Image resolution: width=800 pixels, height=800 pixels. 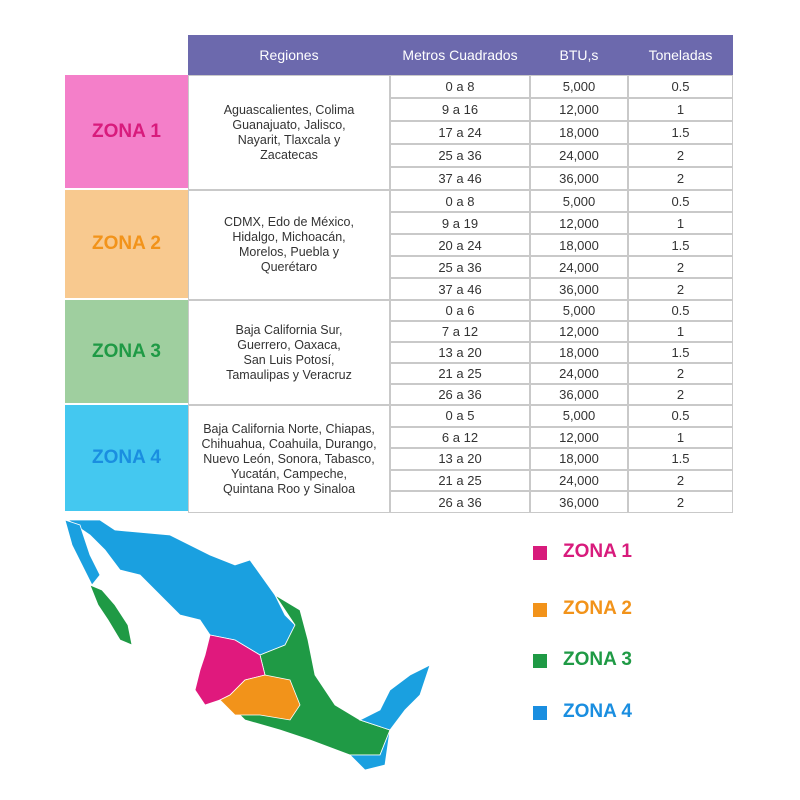 I want to click on zone-label: ZONA 3, so click(x=126, y=352).